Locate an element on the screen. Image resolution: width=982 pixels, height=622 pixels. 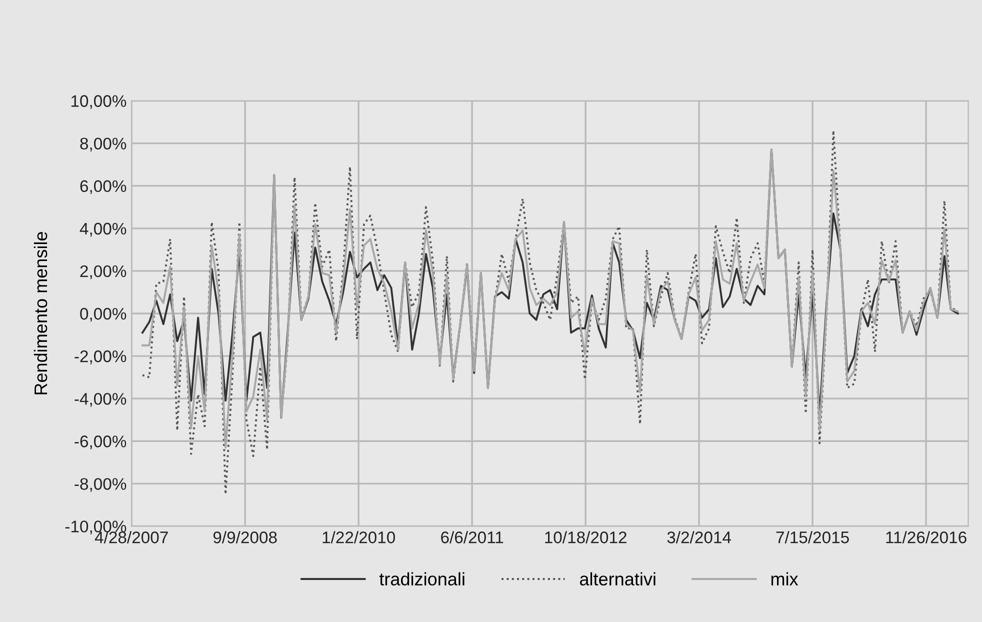
y-tick-label: 6,00% is located at coordinates (103, 187).